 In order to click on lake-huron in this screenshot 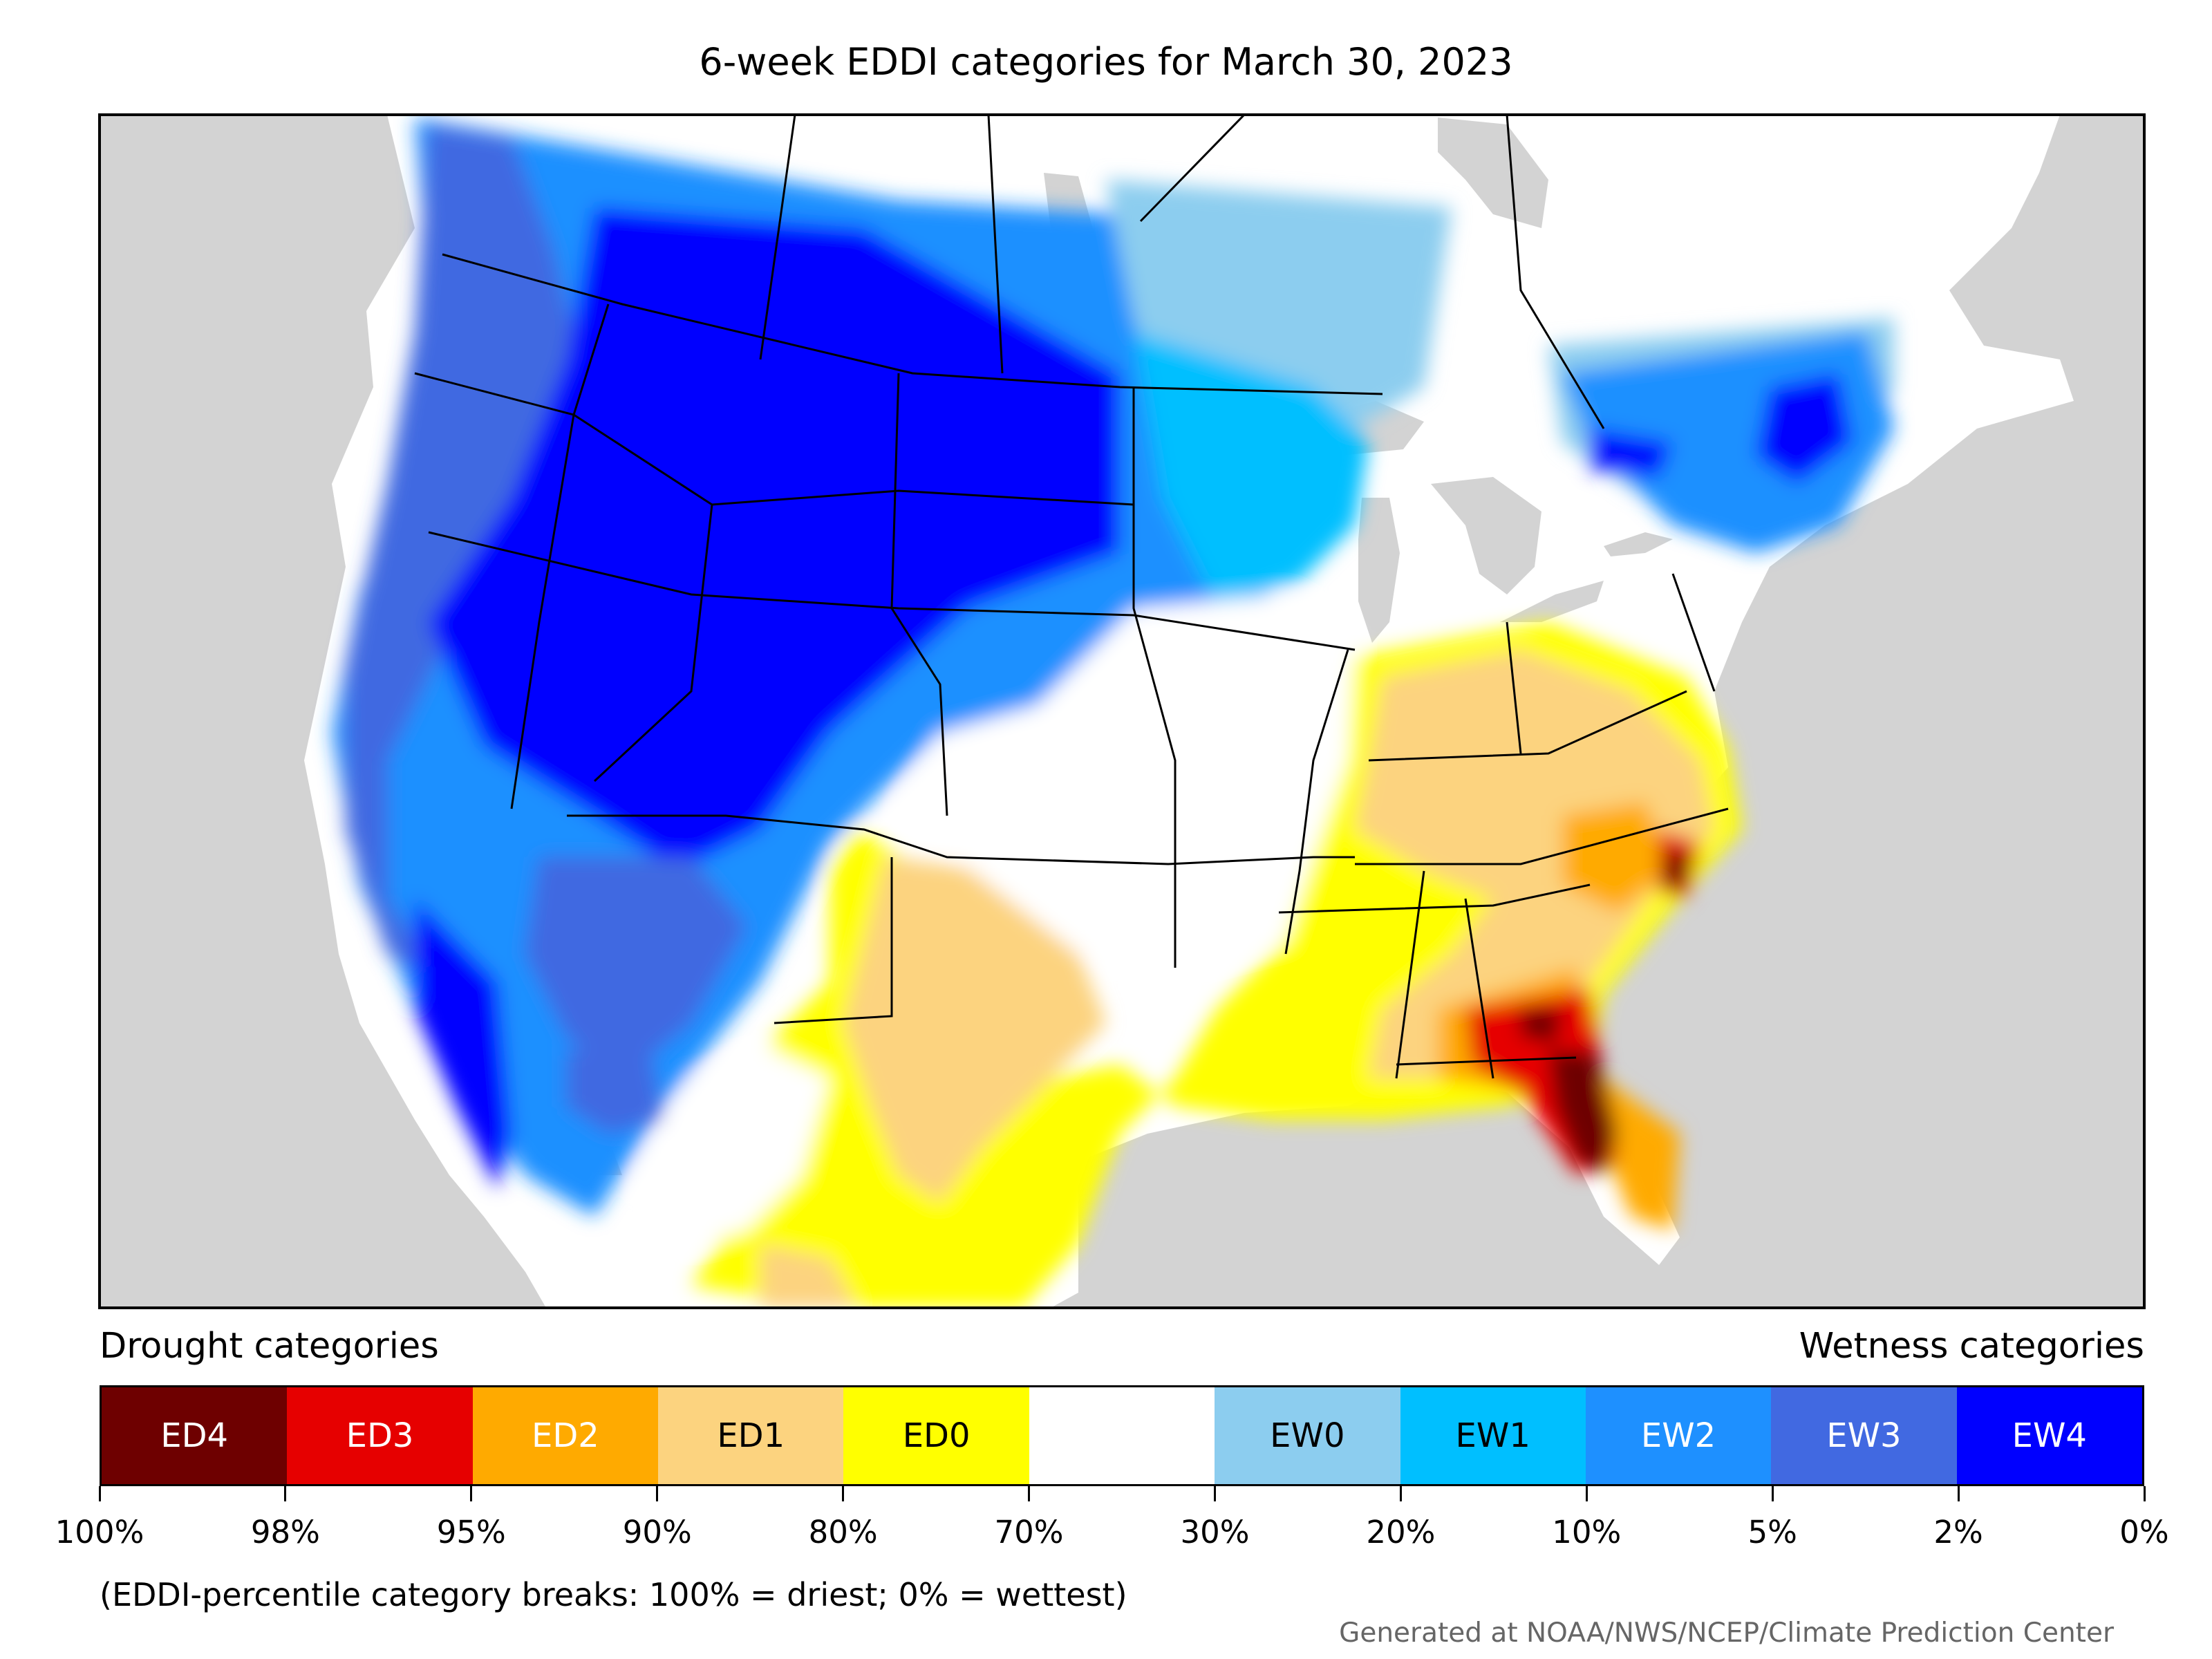, I will do `click(1486, 535)`.